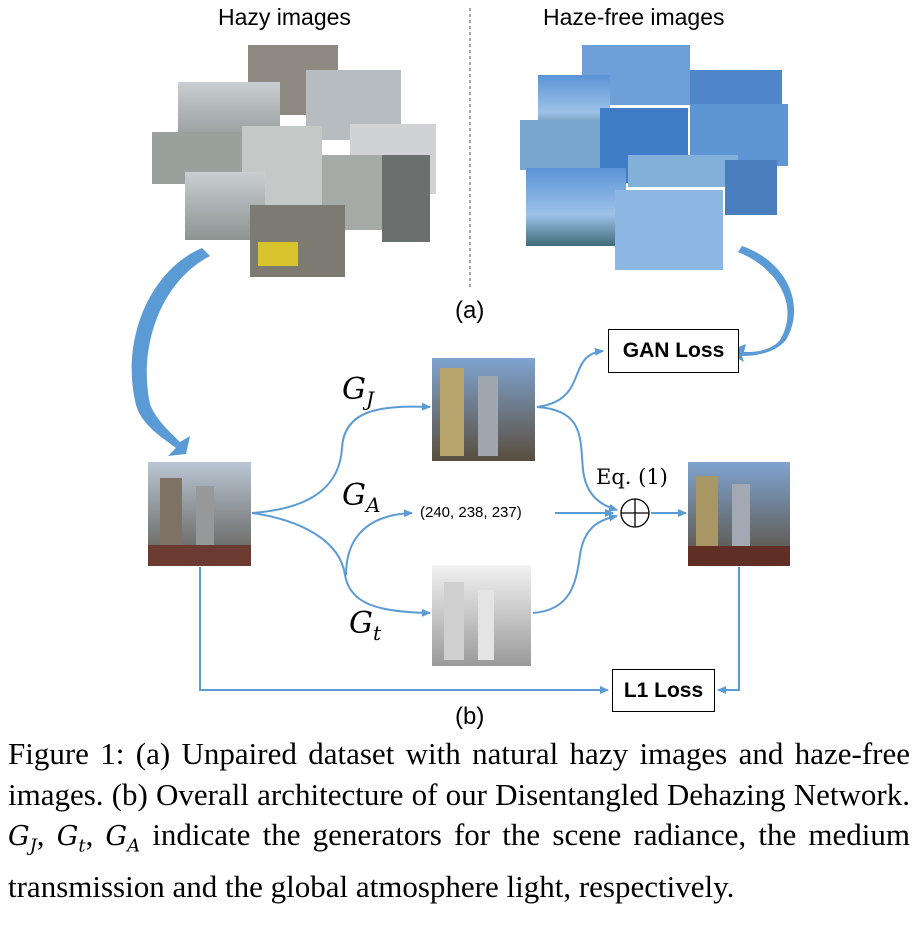  Describe the element at coordinates (739, 514) in the screenshot. I see `output-dehazed-image` at that location.